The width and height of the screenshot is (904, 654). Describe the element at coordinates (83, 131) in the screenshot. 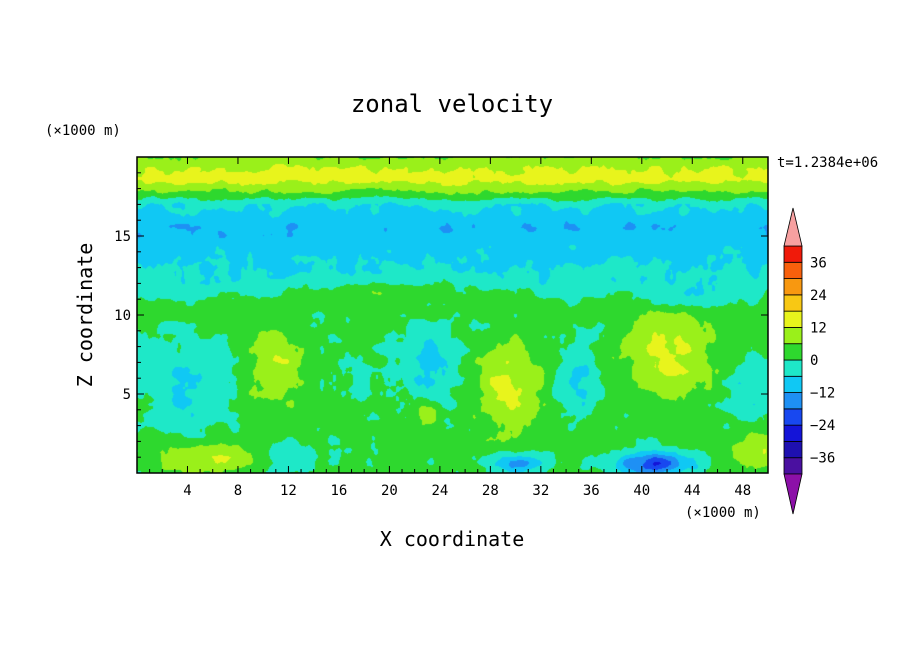

I see `y-unit-label: (×1000 m)` at that location.